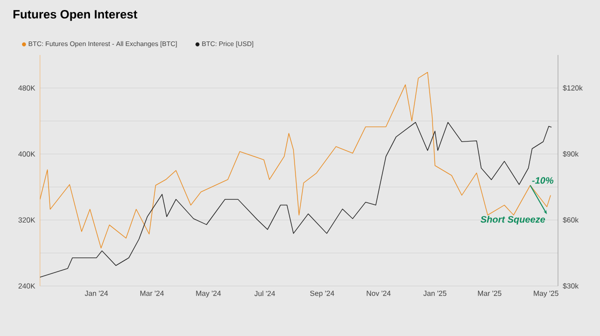 The height and width of the screenshot is (336, 600). I want to click on annotation: Short Squeeze, so click(513, 220).